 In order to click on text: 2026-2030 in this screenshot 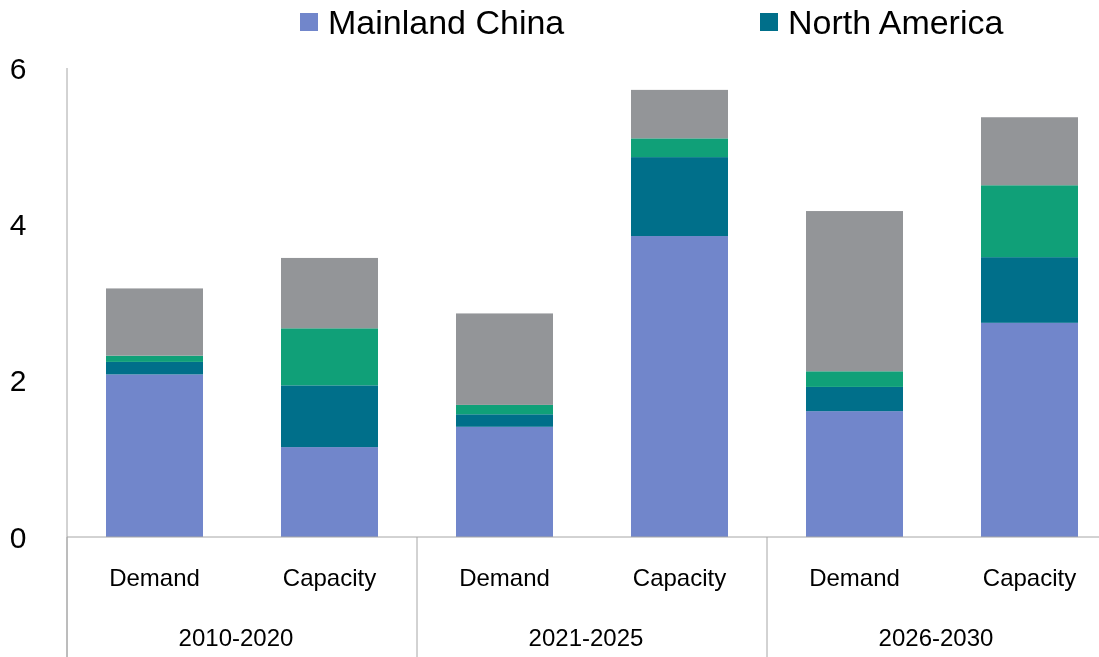, I will do `click(936, 637)`.